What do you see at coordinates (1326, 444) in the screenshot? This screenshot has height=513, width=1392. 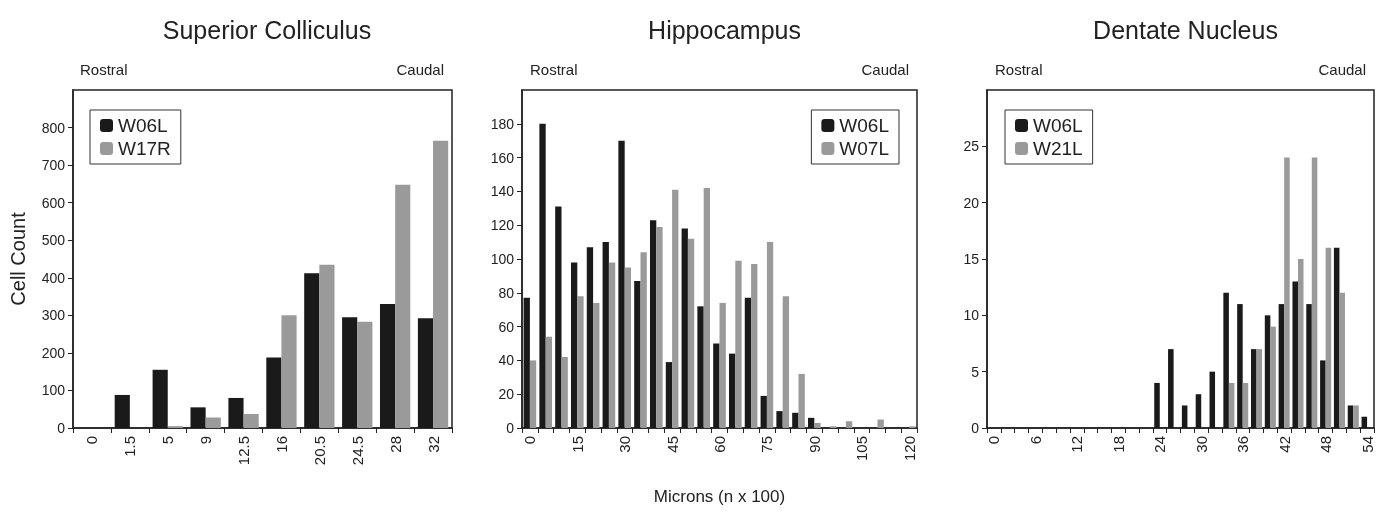 I see `x-tick-label: 48` at bounding box center [1326, 444].